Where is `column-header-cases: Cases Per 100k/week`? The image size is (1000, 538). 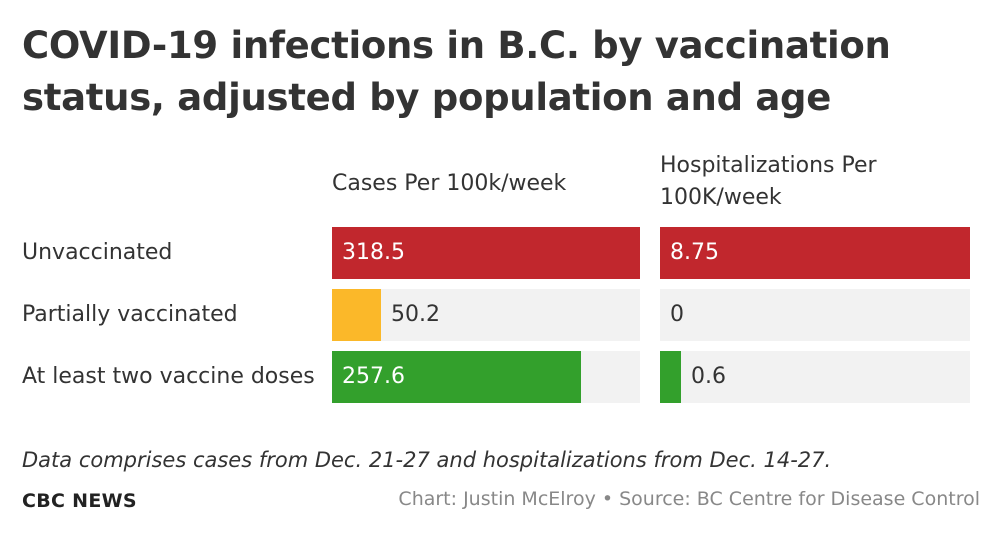 column-header-cases: Cases Per 100k/week is located at coordinates (449, 183).